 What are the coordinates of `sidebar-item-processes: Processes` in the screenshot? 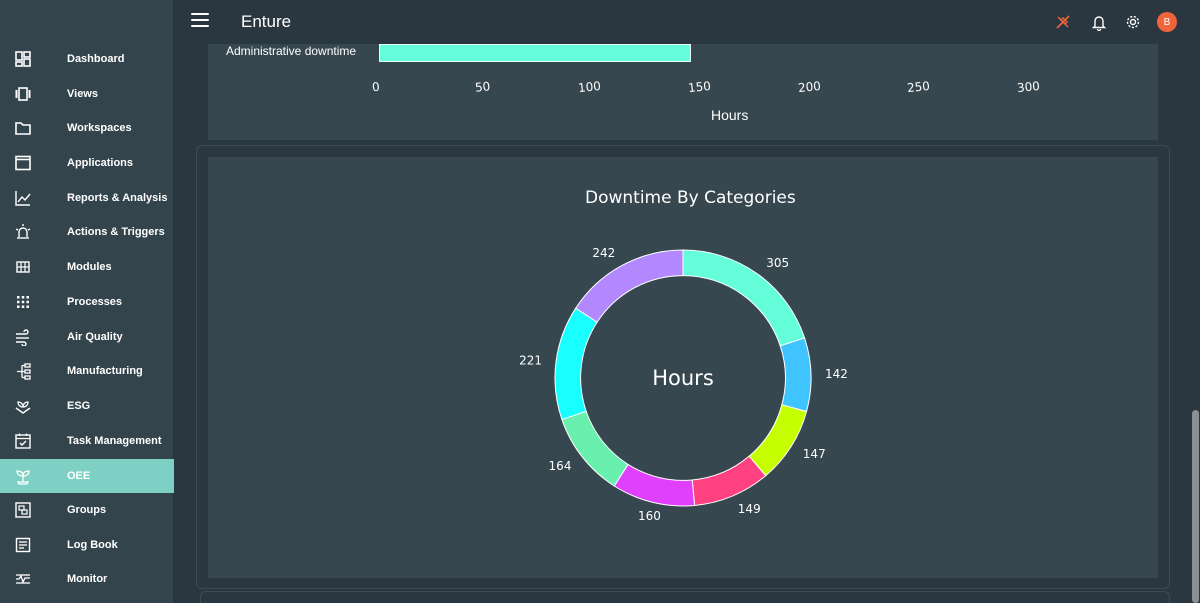 It's located at (87, 302).